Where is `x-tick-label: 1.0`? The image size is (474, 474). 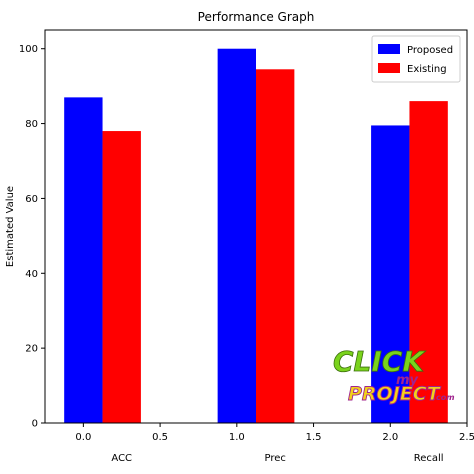
x-tick-label: 1.0 is located at coordinates (237, 437).